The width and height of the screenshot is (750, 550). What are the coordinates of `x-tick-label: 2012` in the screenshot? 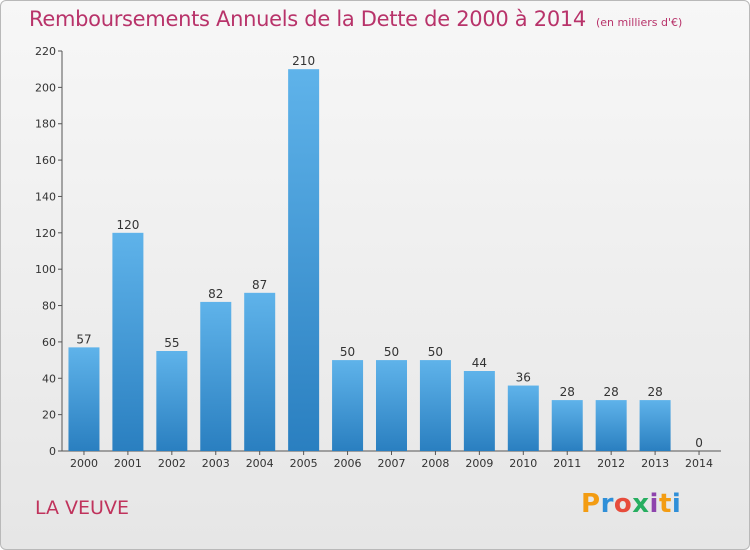 It's located at (611, 463).